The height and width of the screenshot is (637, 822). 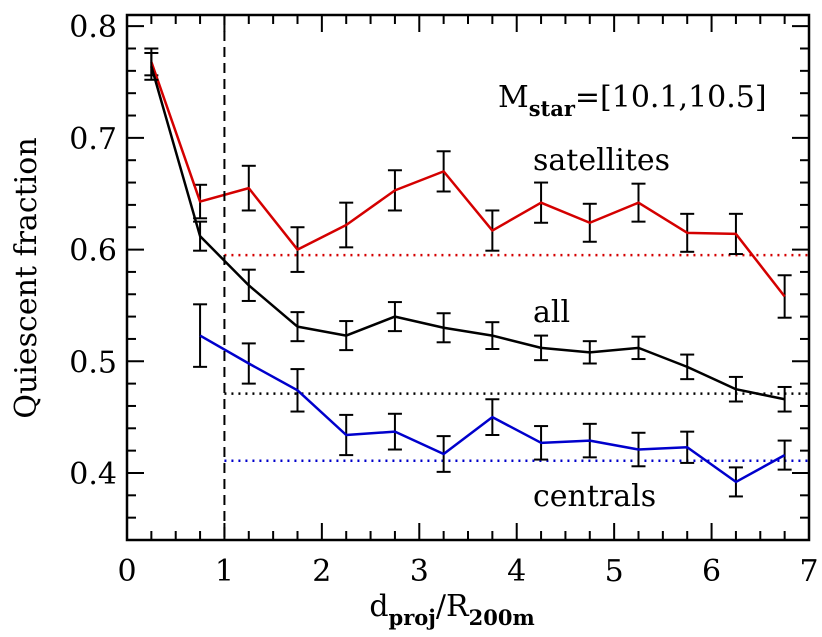 What do you see at coordinates (711, 571) in the screenshot?
I see `x-tick-label: 6` at bounding box center [711, 571].